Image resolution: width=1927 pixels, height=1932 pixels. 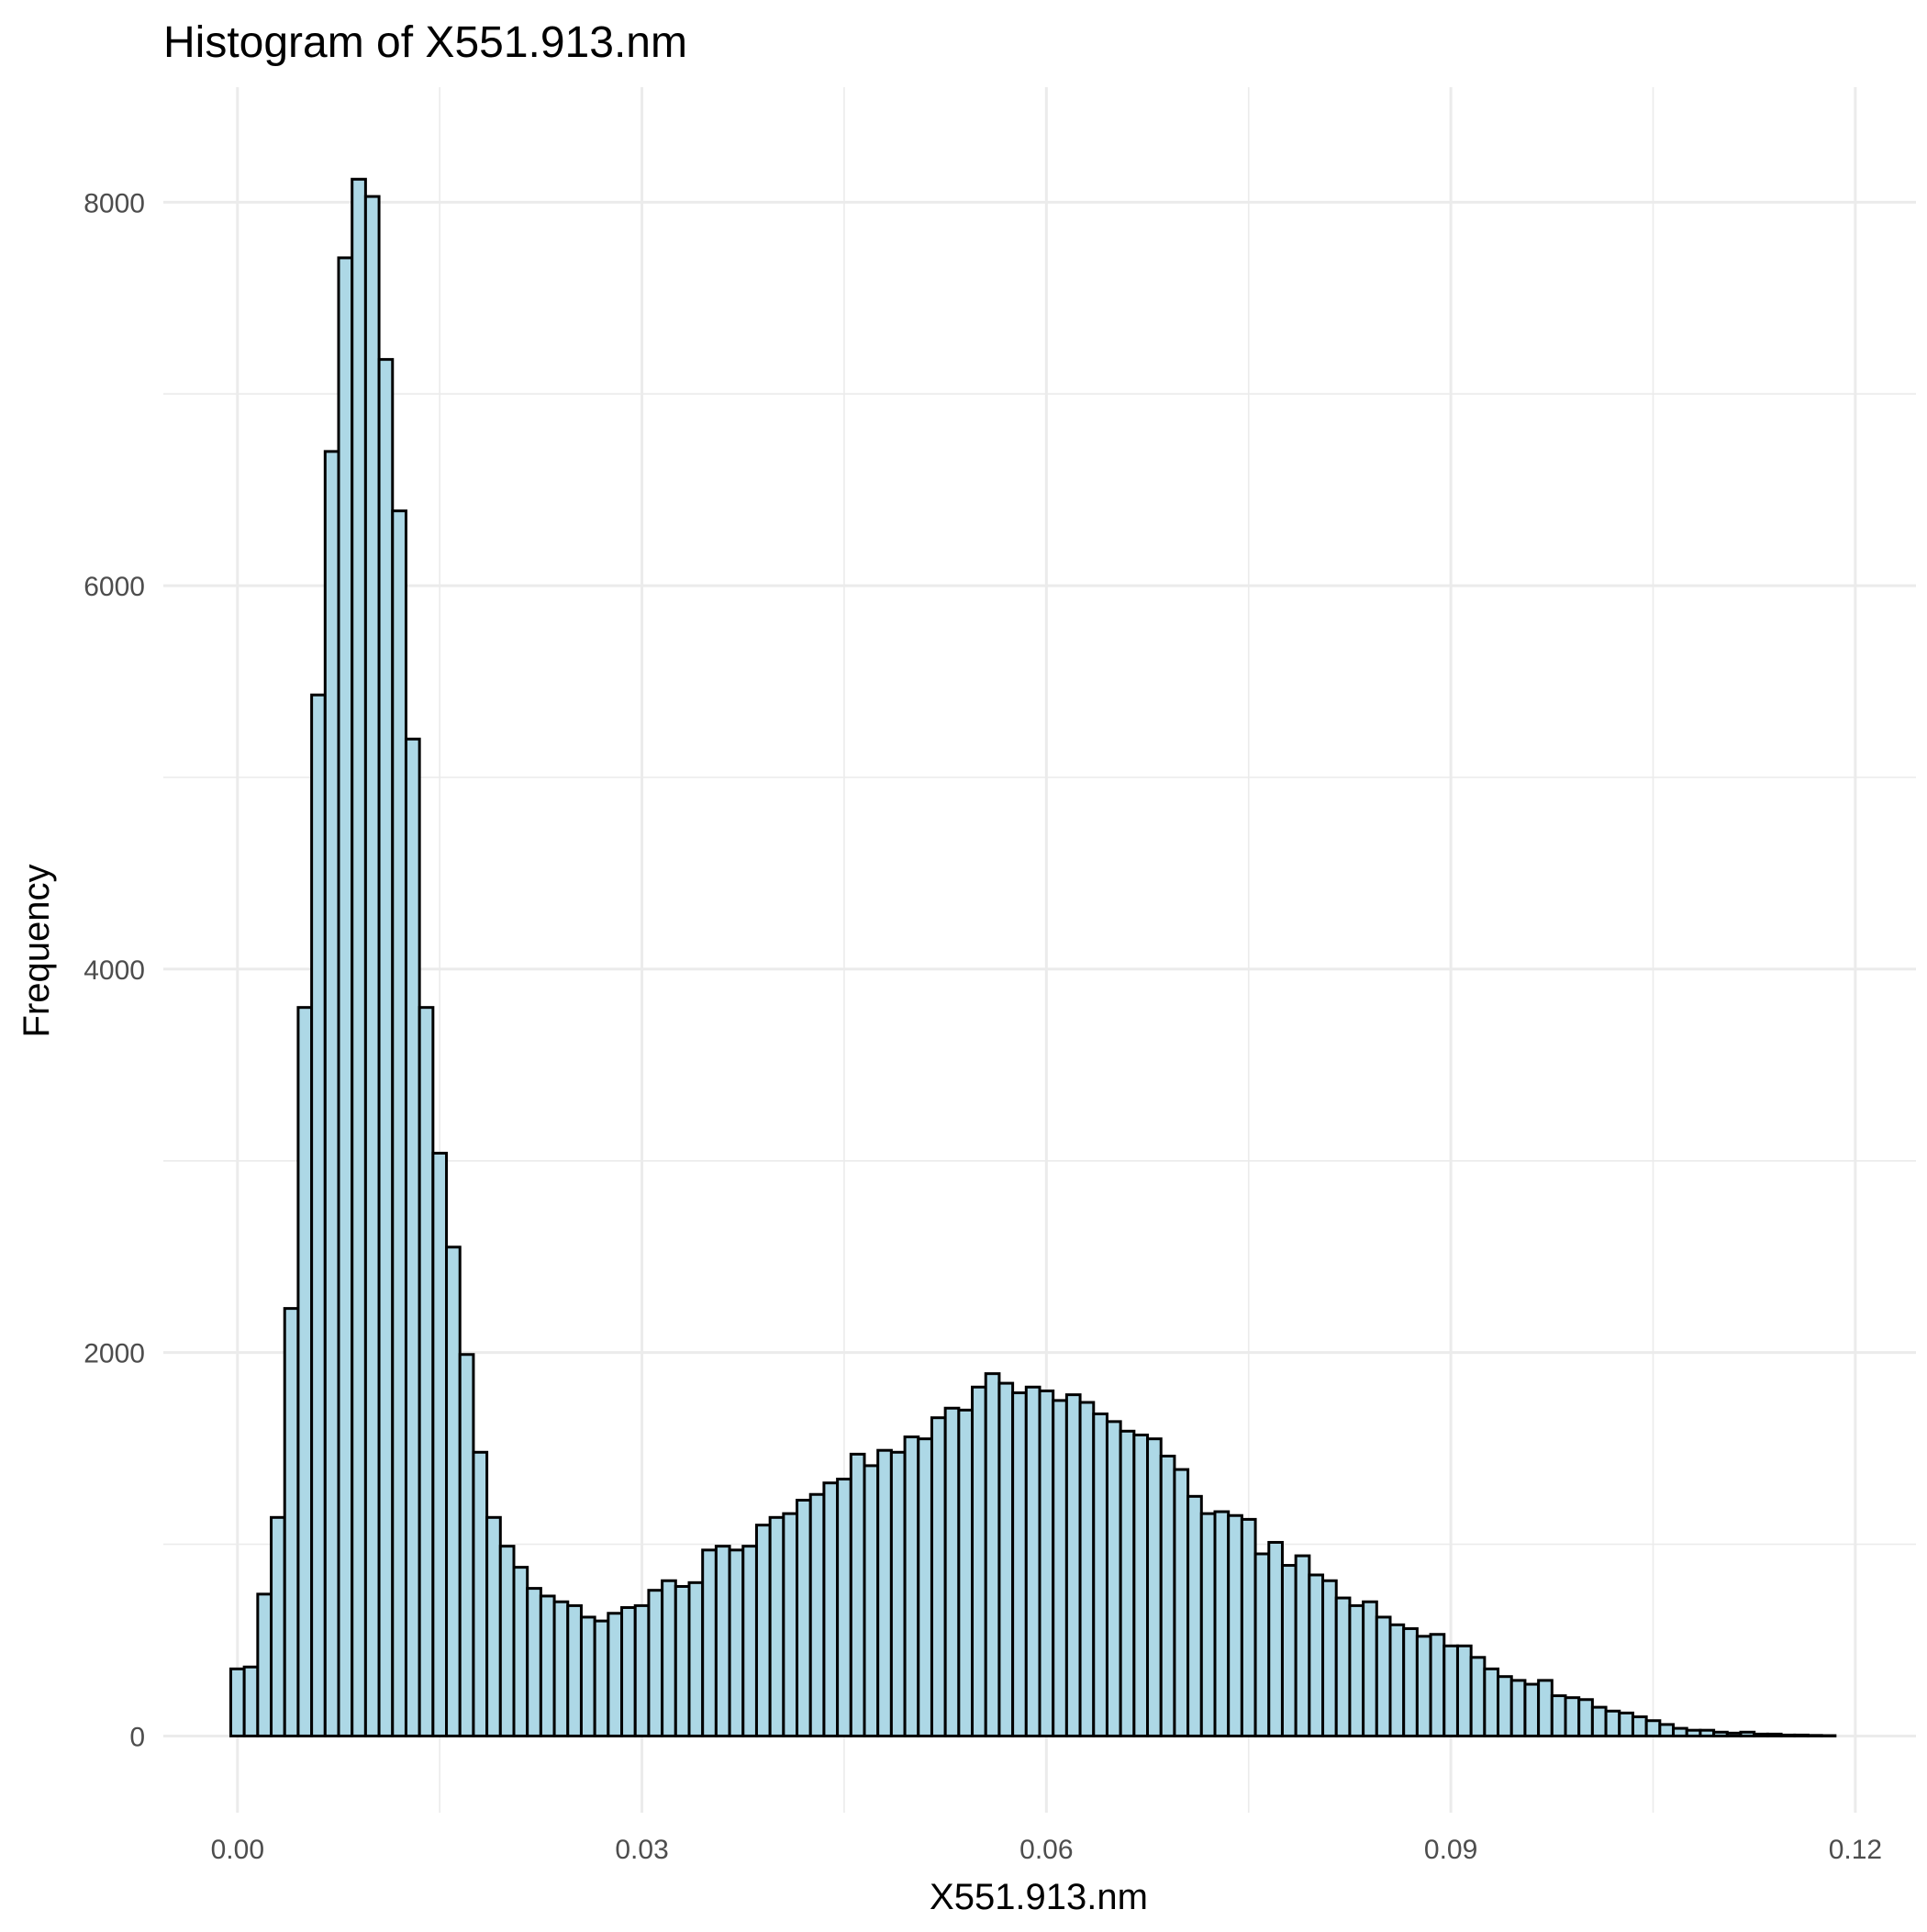 I want to click on y-axis-ticks: 0 2000 4000 6000 8000, so click(x=114, y=970).